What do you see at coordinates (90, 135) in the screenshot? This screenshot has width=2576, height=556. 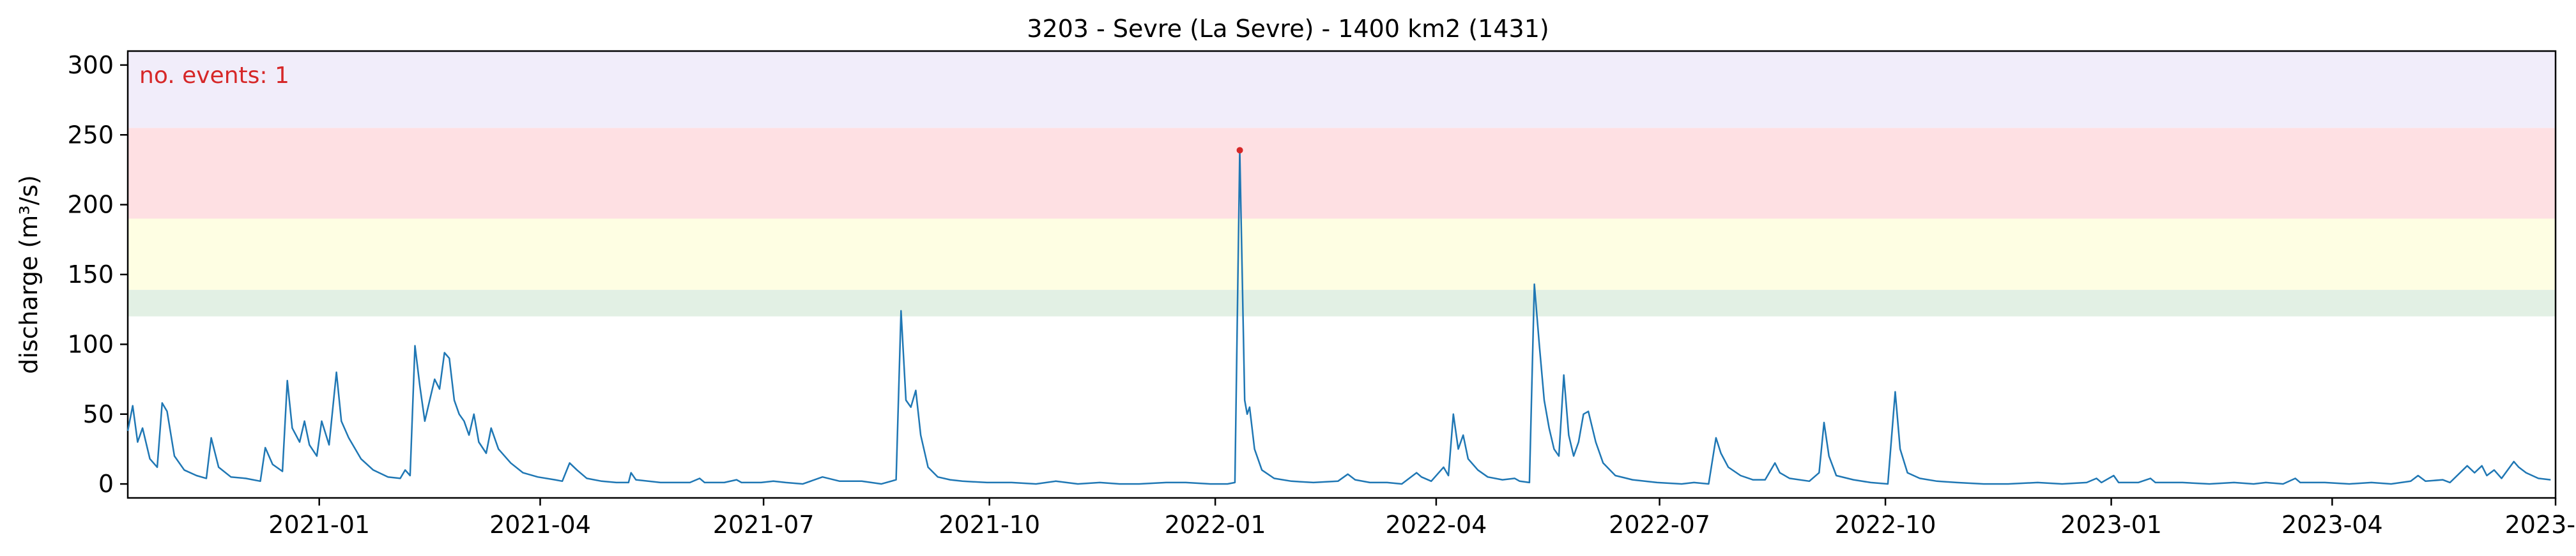 I see `y-tick-label: 250` at bounding box center [90, 135].